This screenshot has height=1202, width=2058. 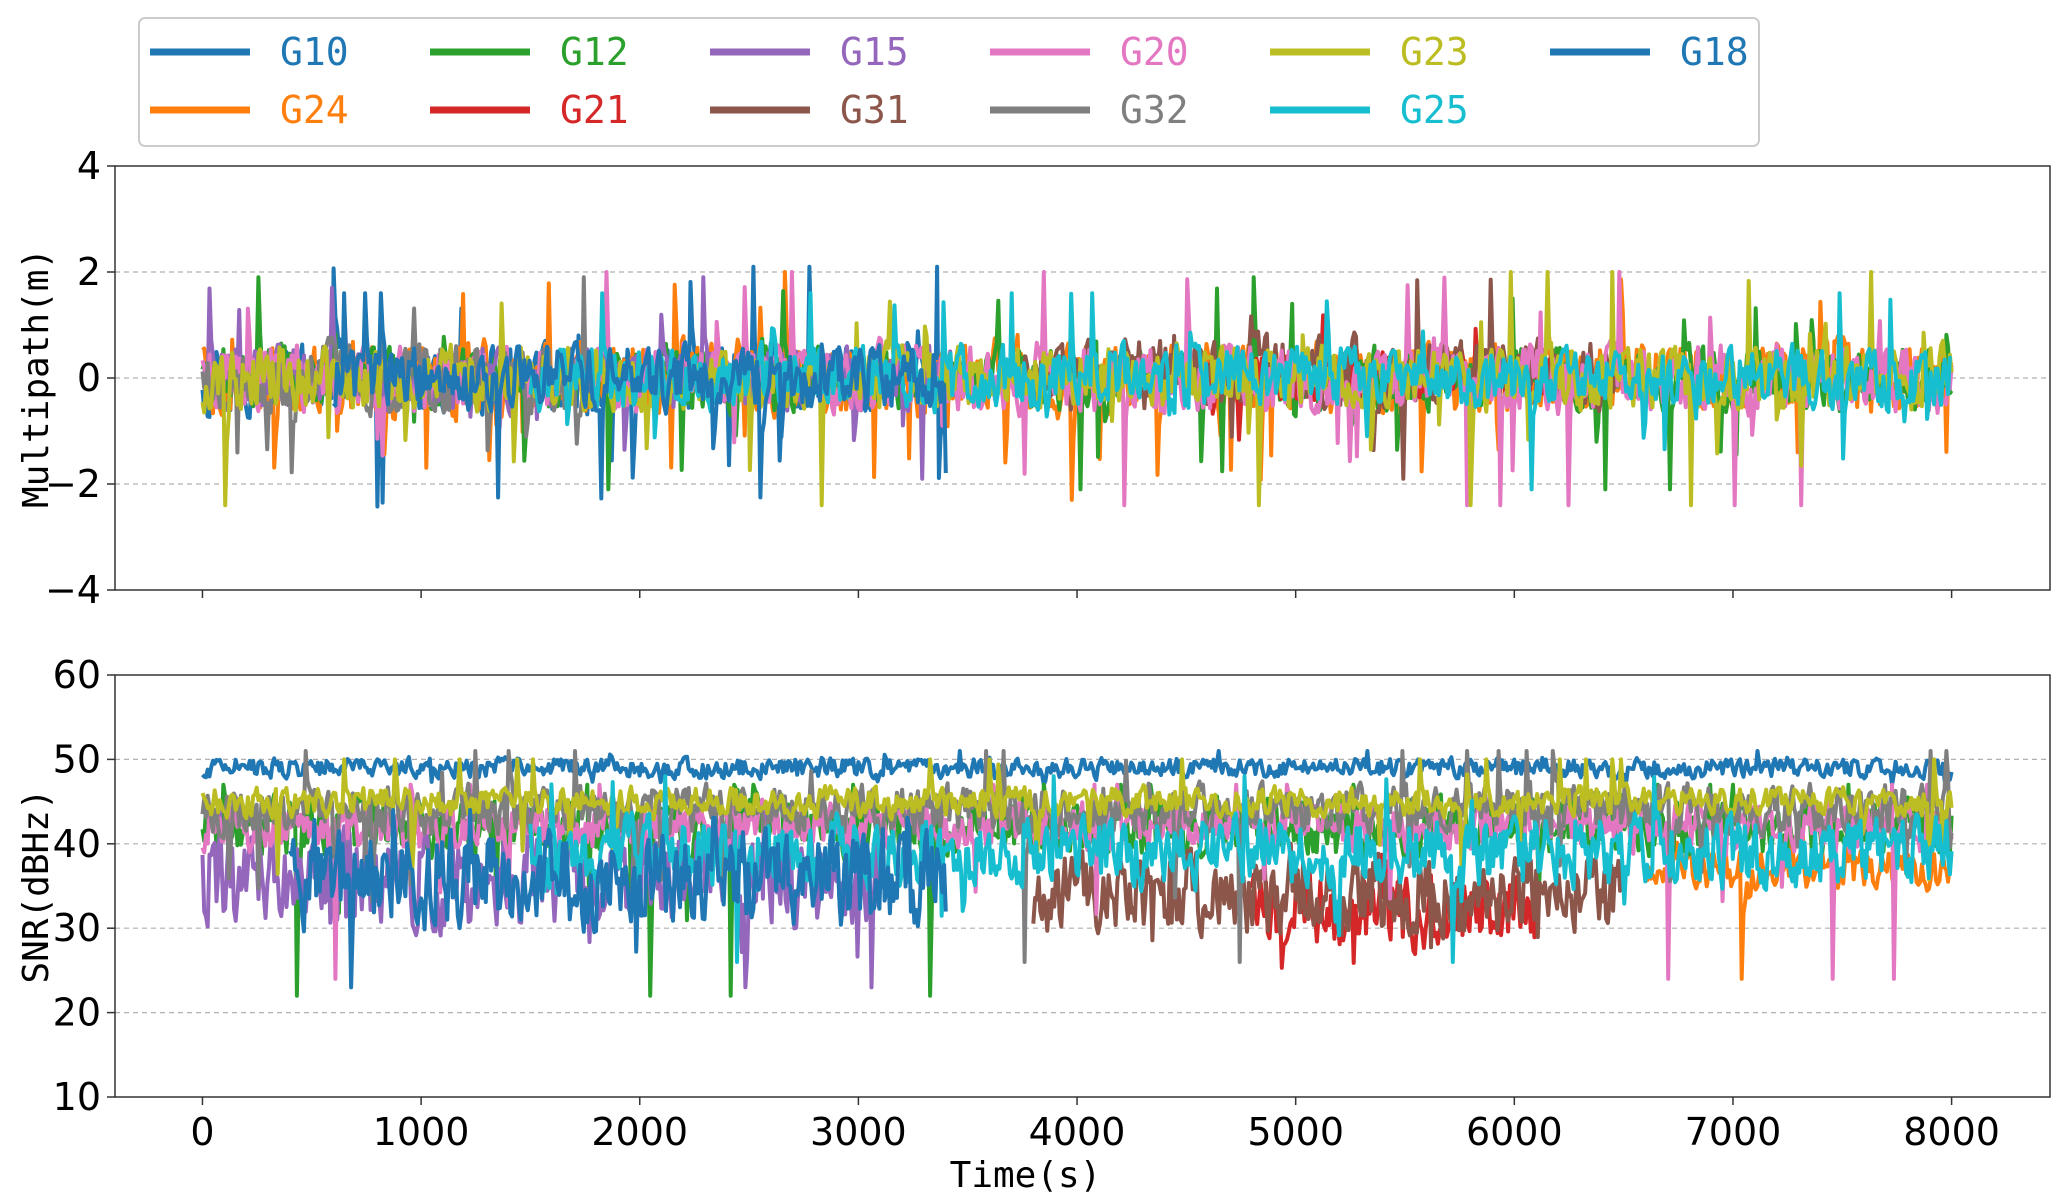 I want to click on legend-label: G12, so click(x=594, y=52).